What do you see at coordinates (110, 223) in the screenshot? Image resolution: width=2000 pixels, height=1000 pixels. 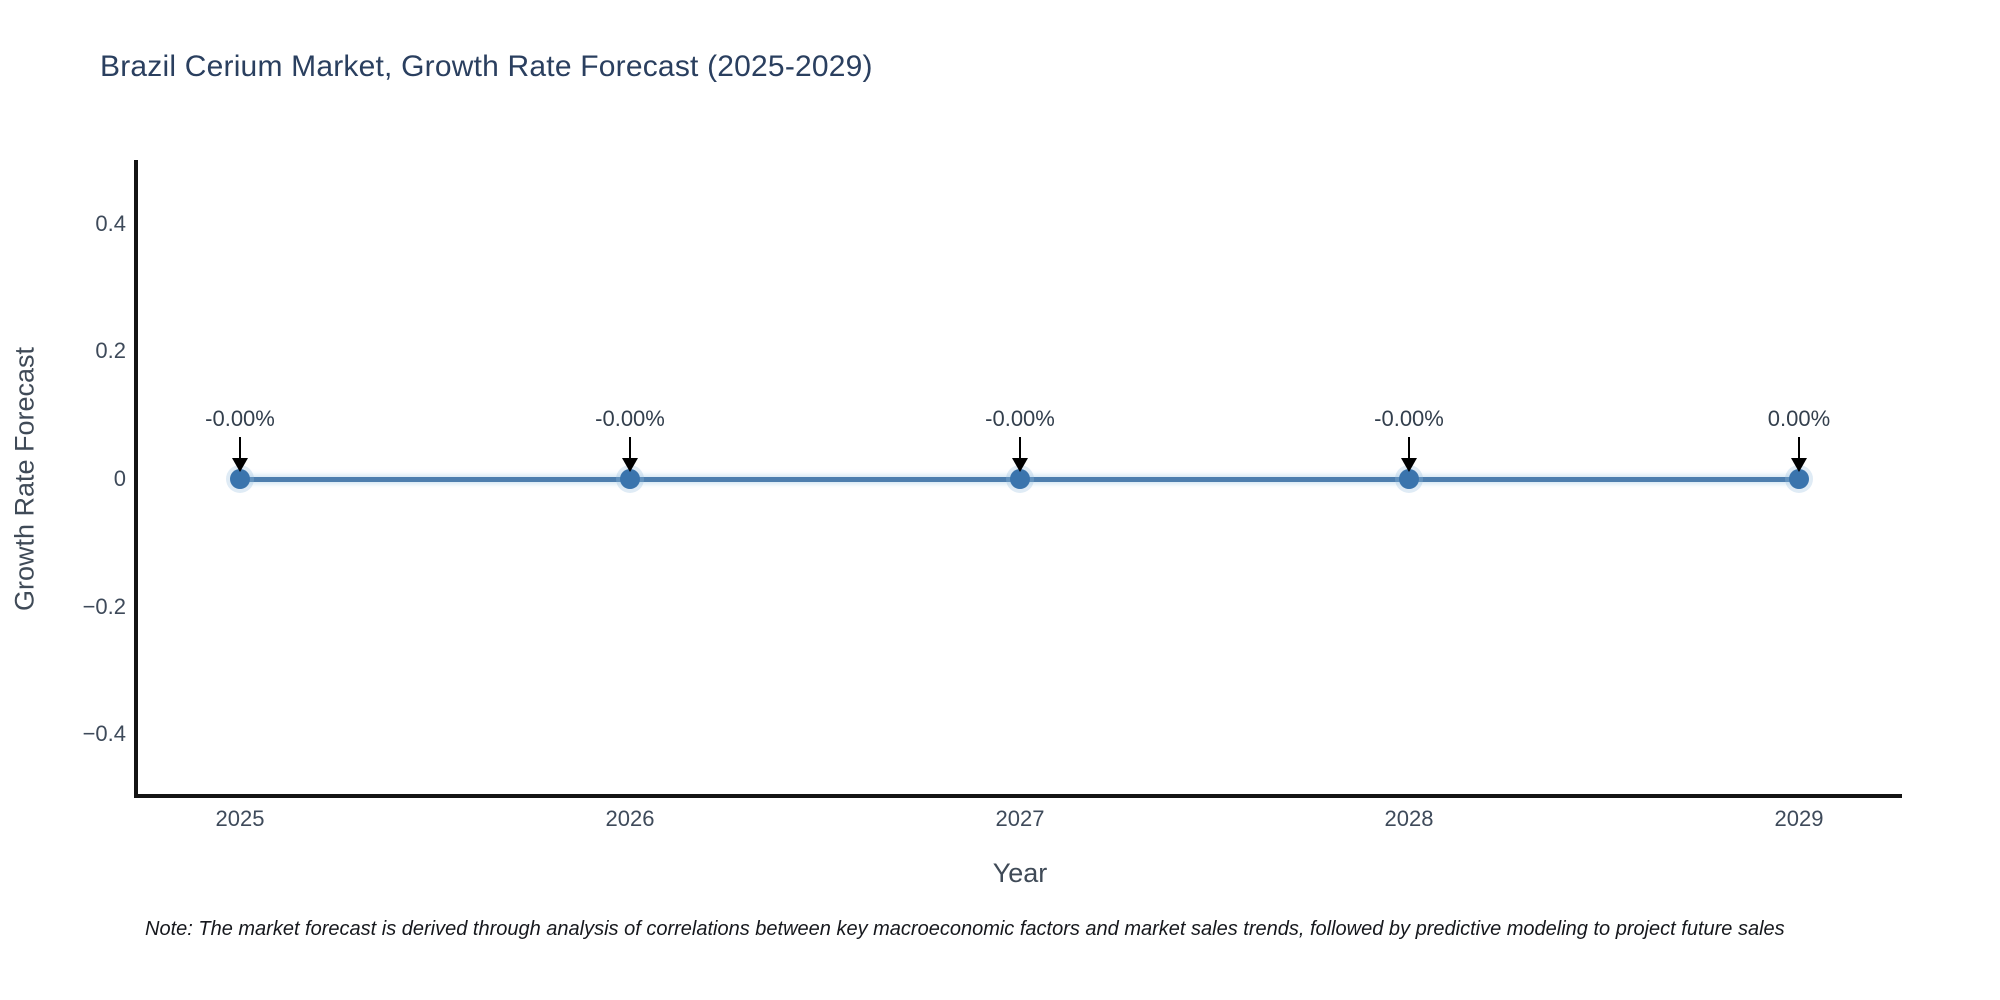 I see `y-tick-label: 0.4` at bounding box center [110, 223].